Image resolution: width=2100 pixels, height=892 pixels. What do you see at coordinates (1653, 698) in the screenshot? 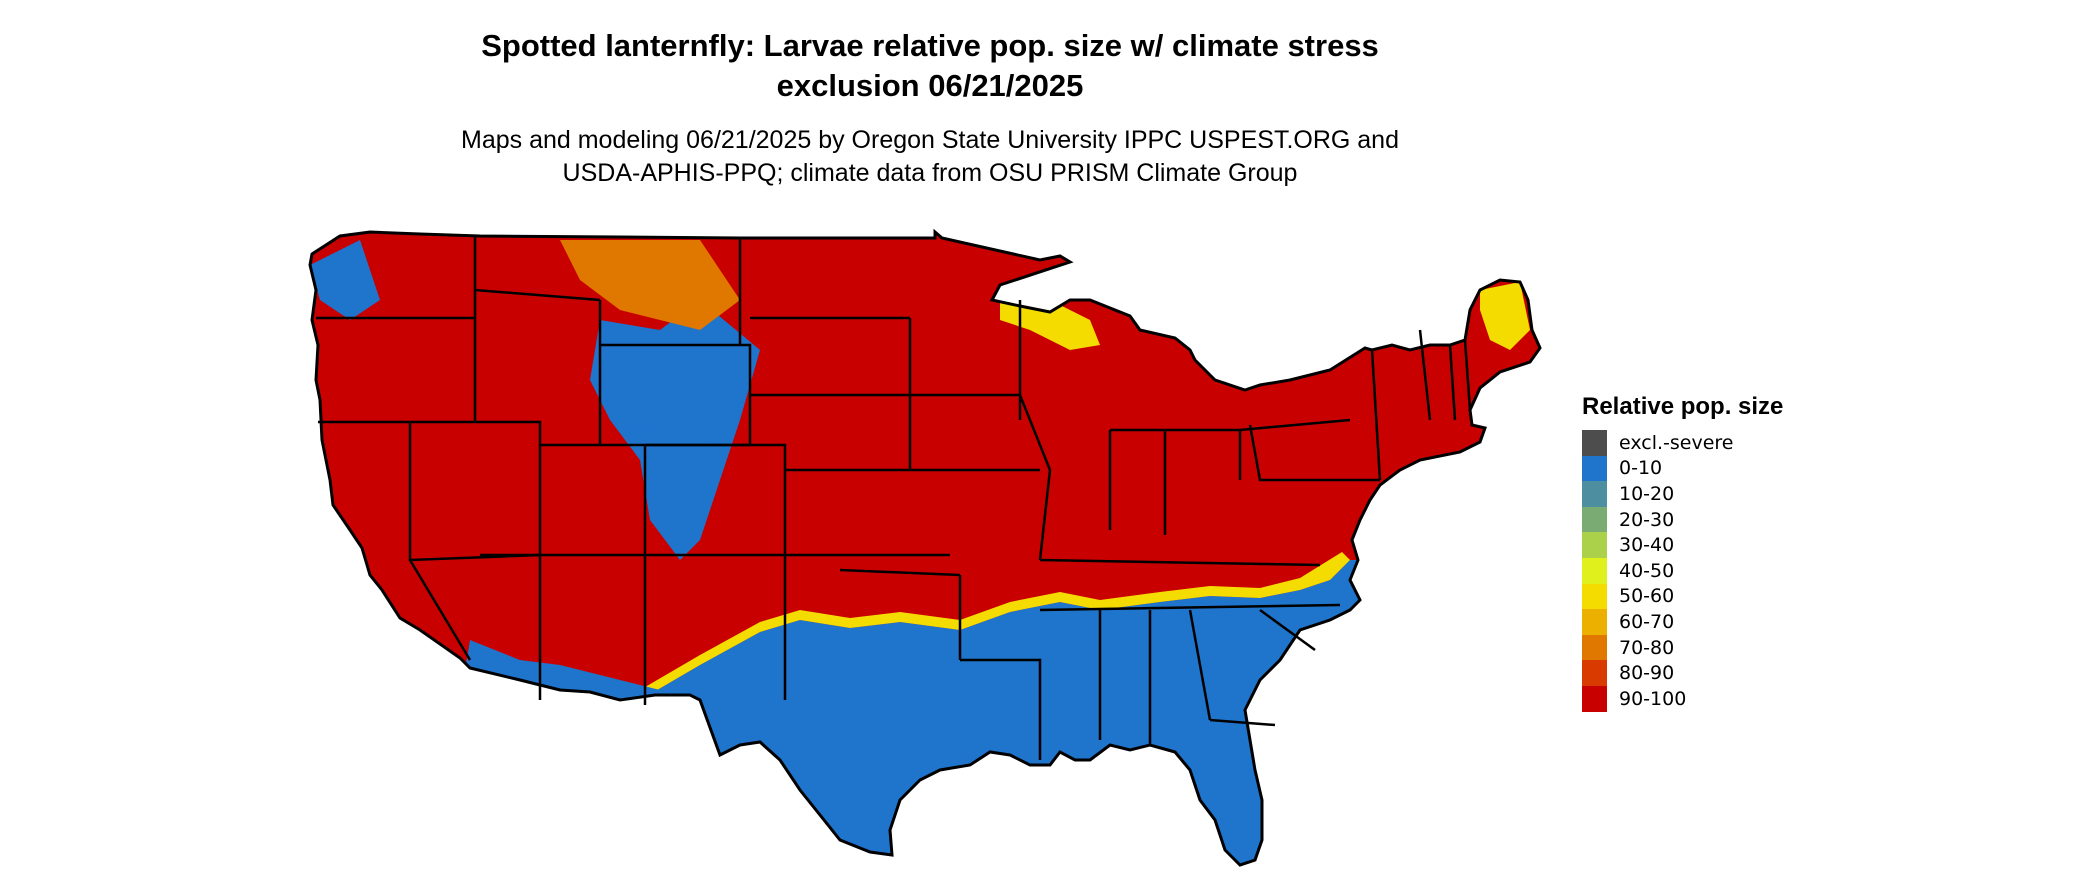
I see `legend-label: 90-100` at bounding box center [1653, 698].